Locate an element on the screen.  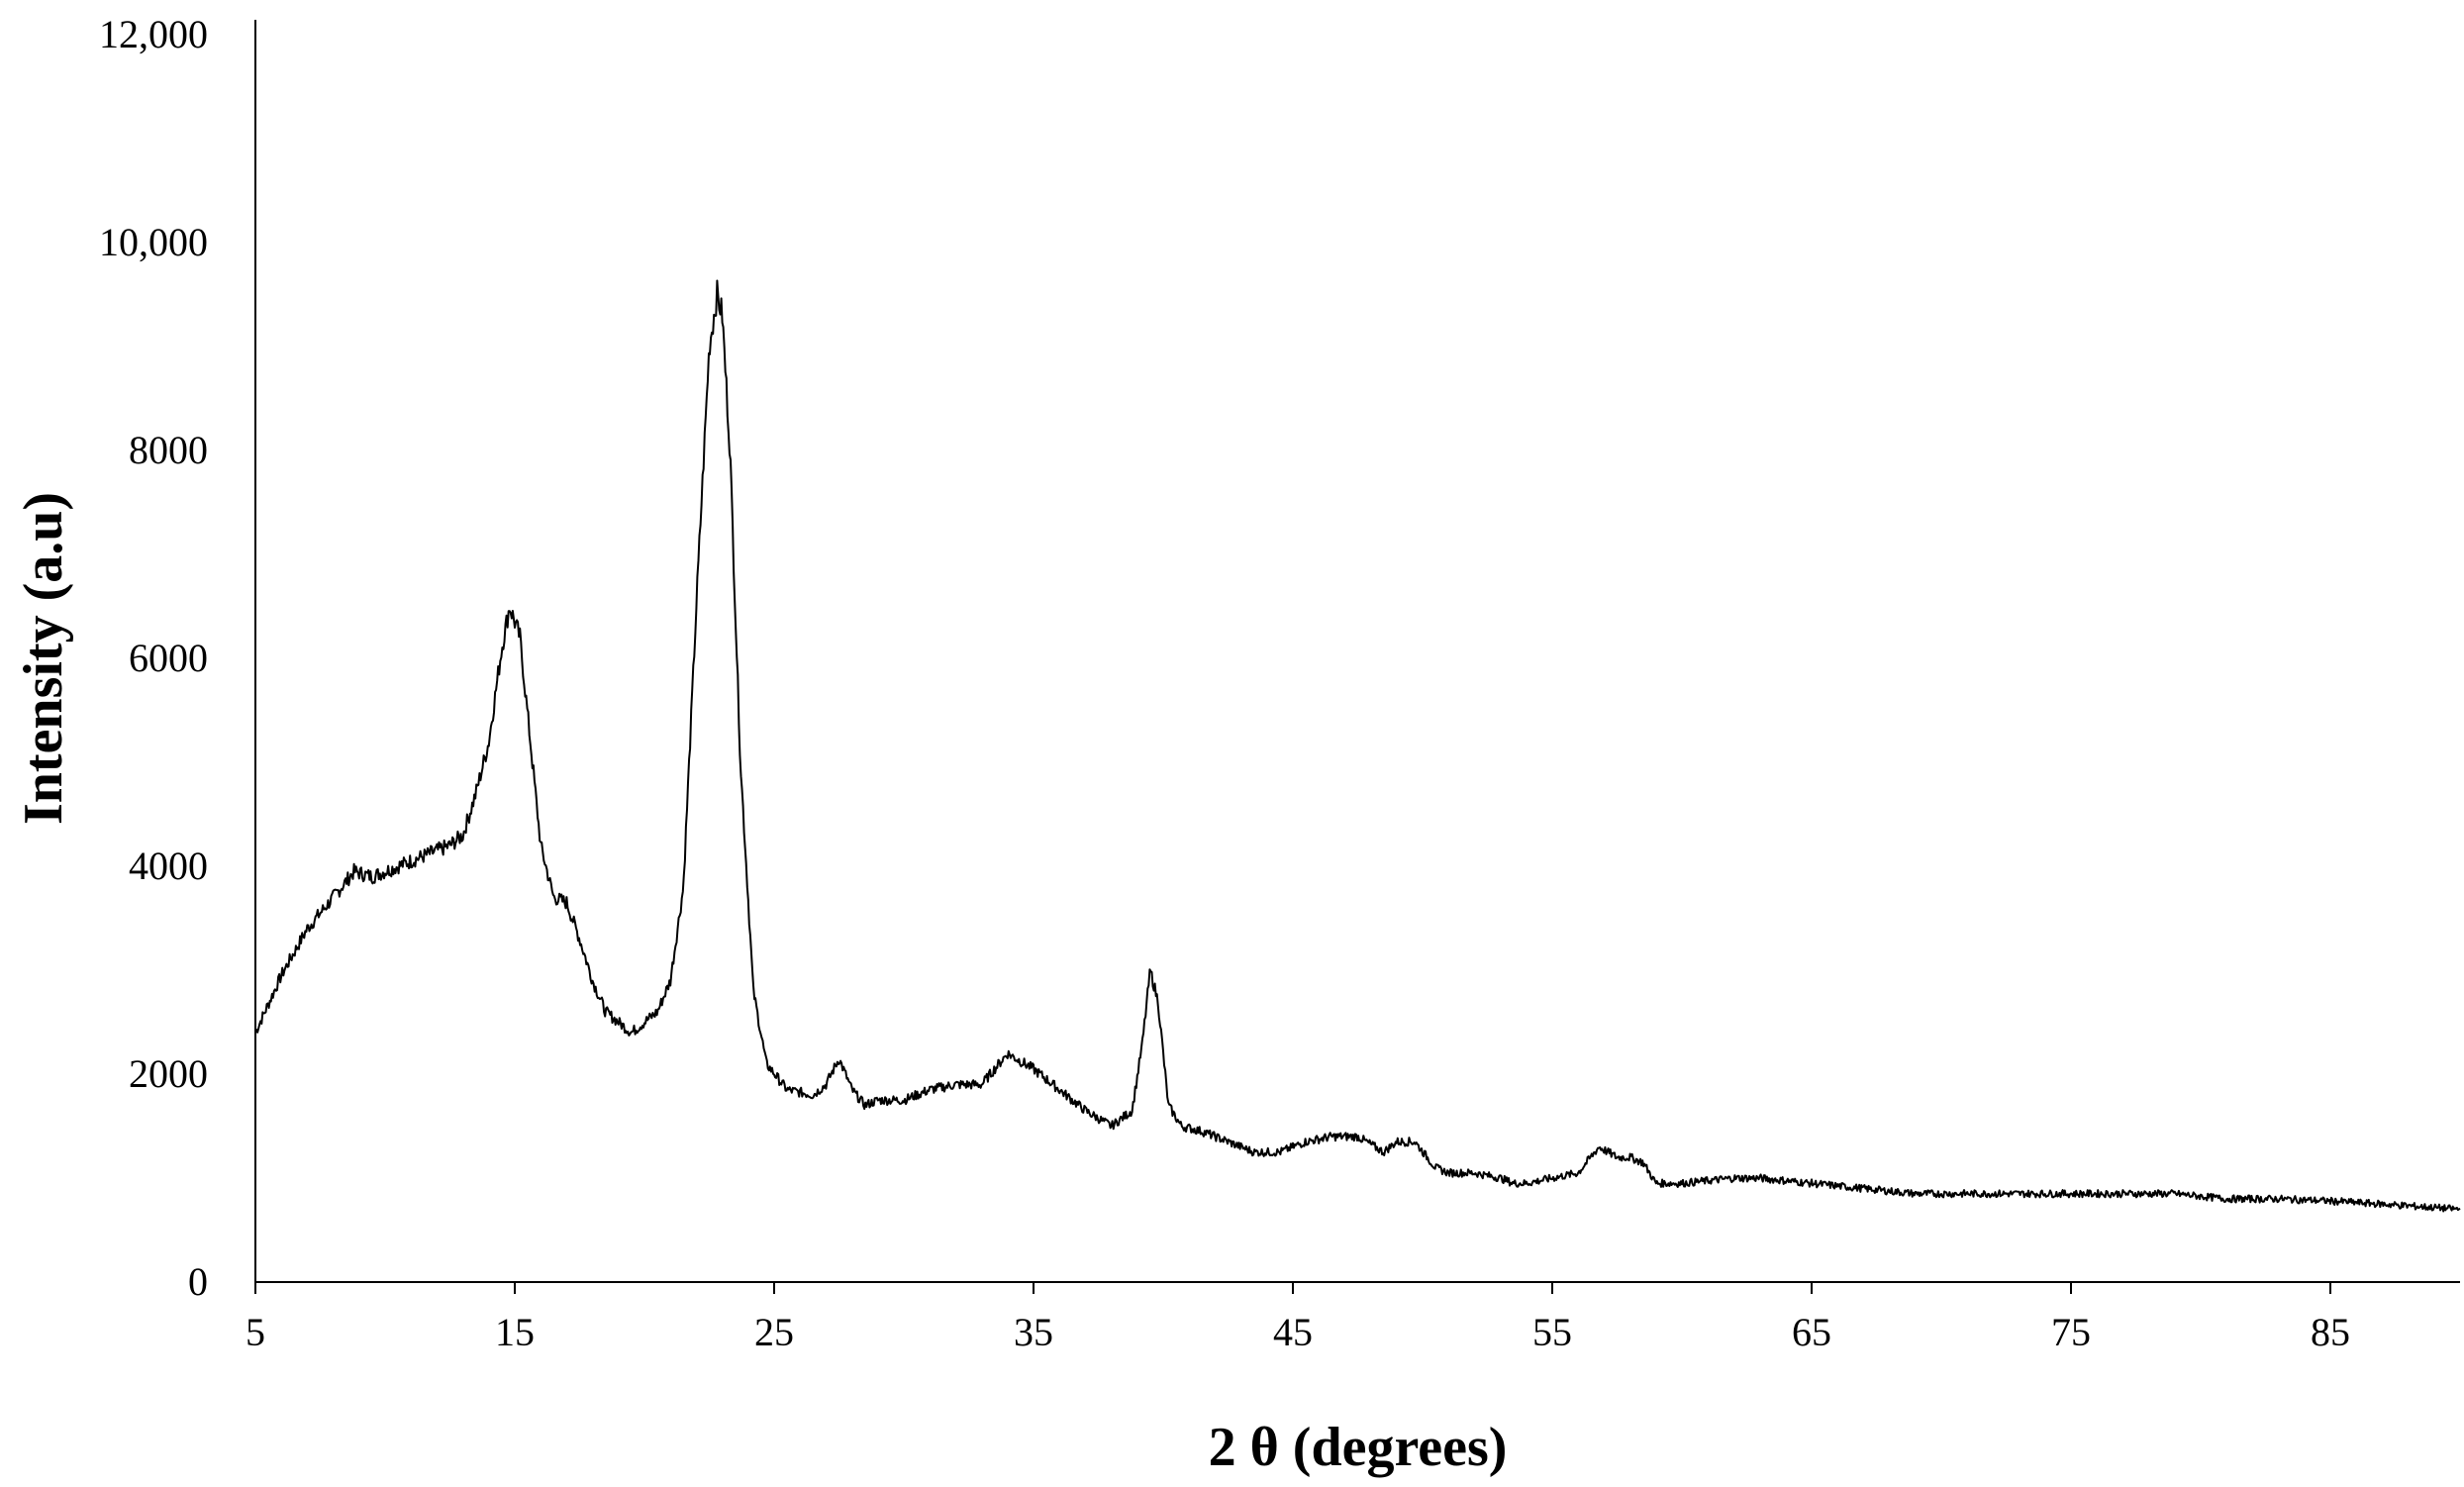
x-tick-label: 75 is located at coordinates (2071, 1332).